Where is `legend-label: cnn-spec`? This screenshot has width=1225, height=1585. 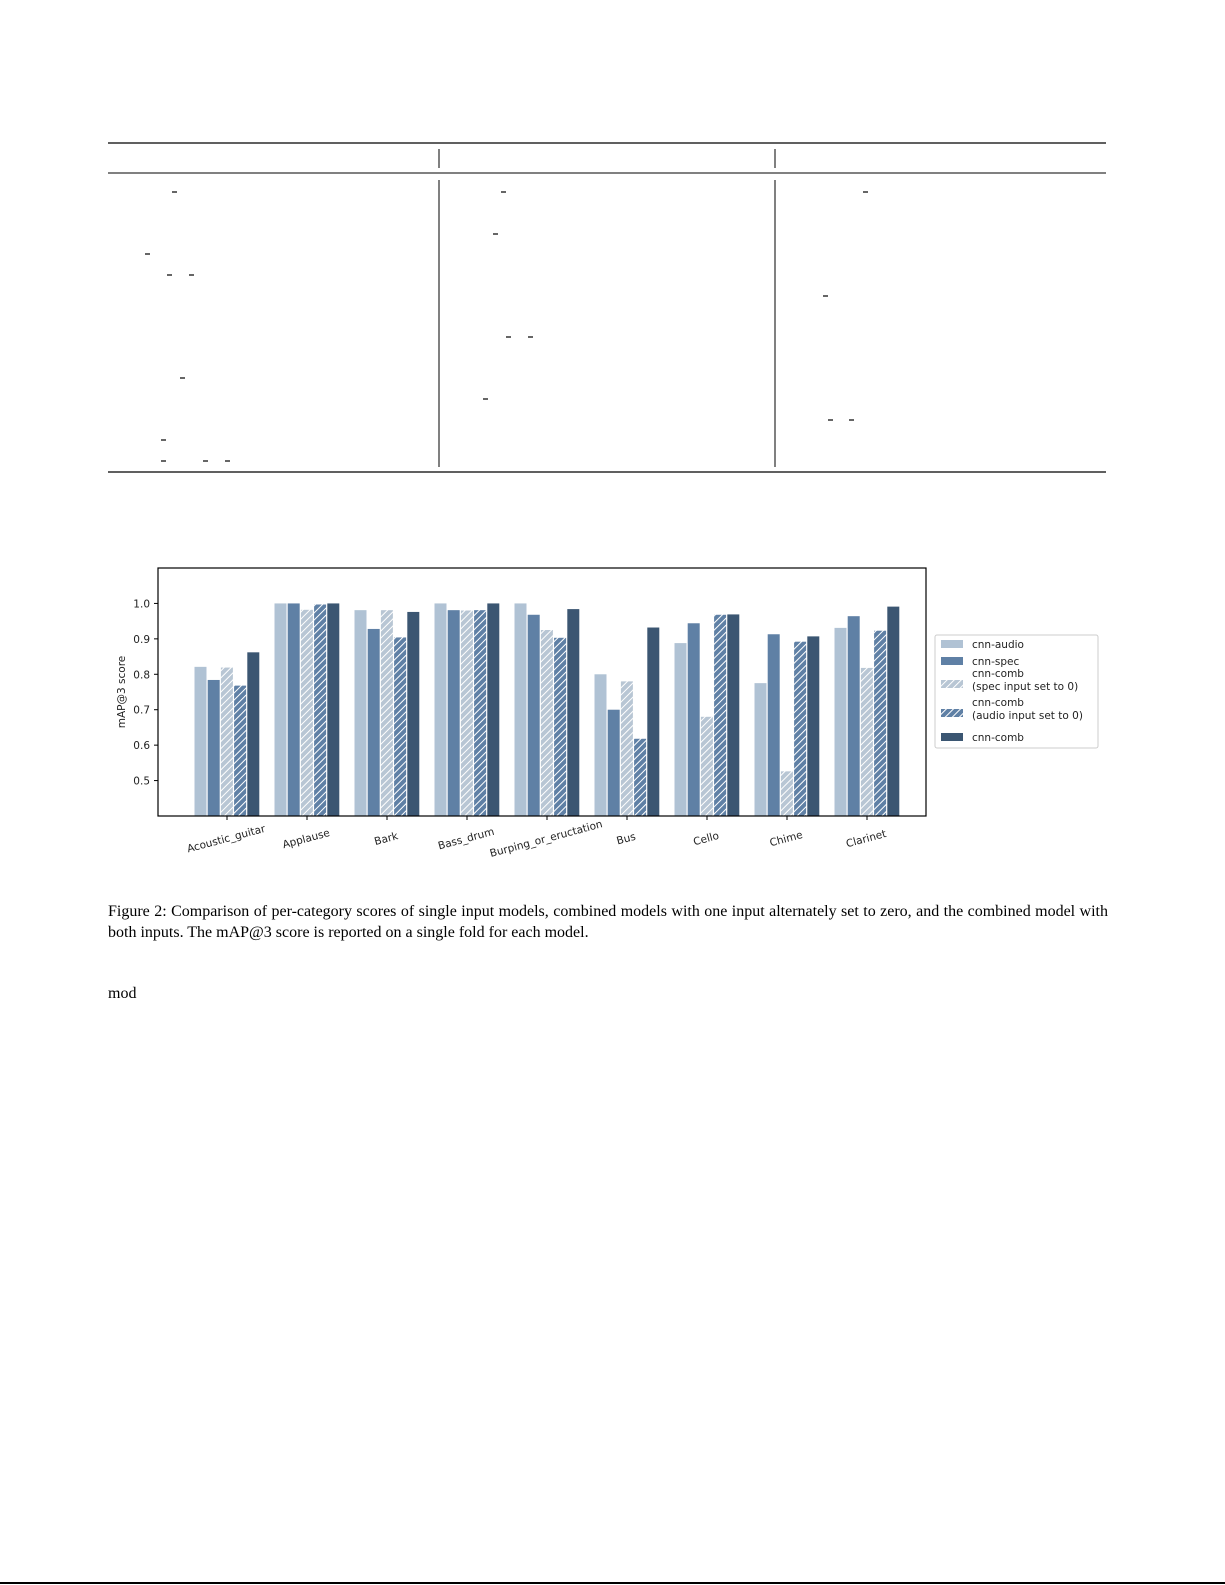
legend-label: cnn-spec is located at coordinates (995, 662).